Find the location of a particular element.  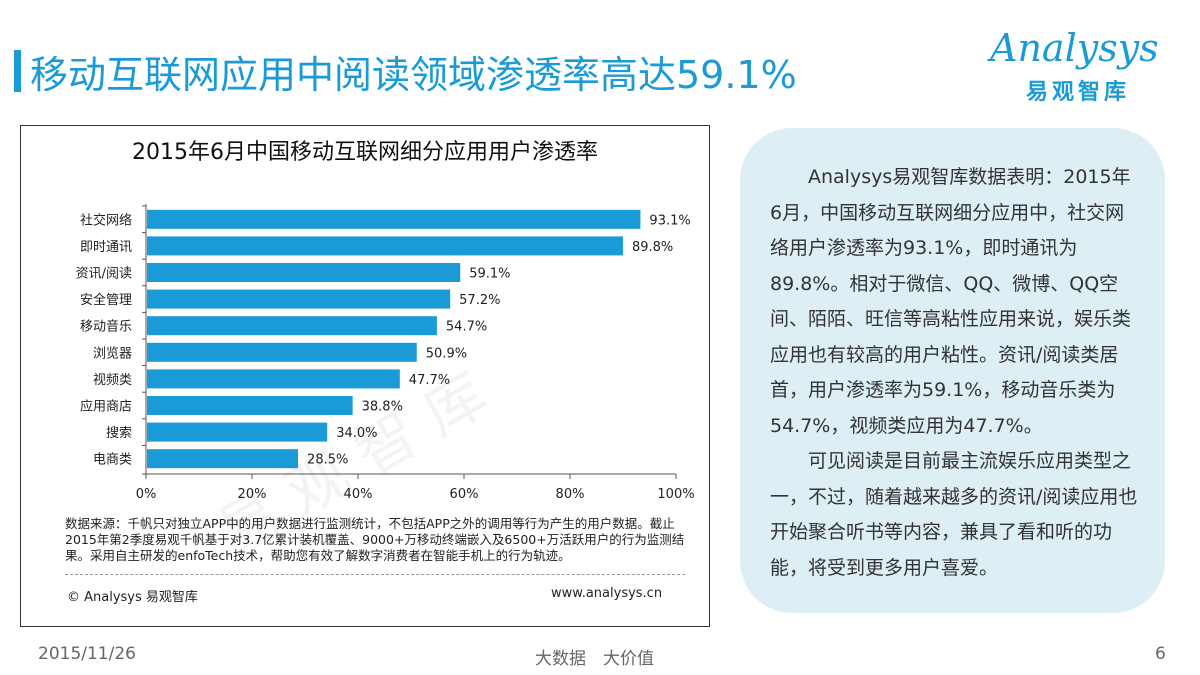

category-label: 浏览器 is located at coordinates (112, 353).